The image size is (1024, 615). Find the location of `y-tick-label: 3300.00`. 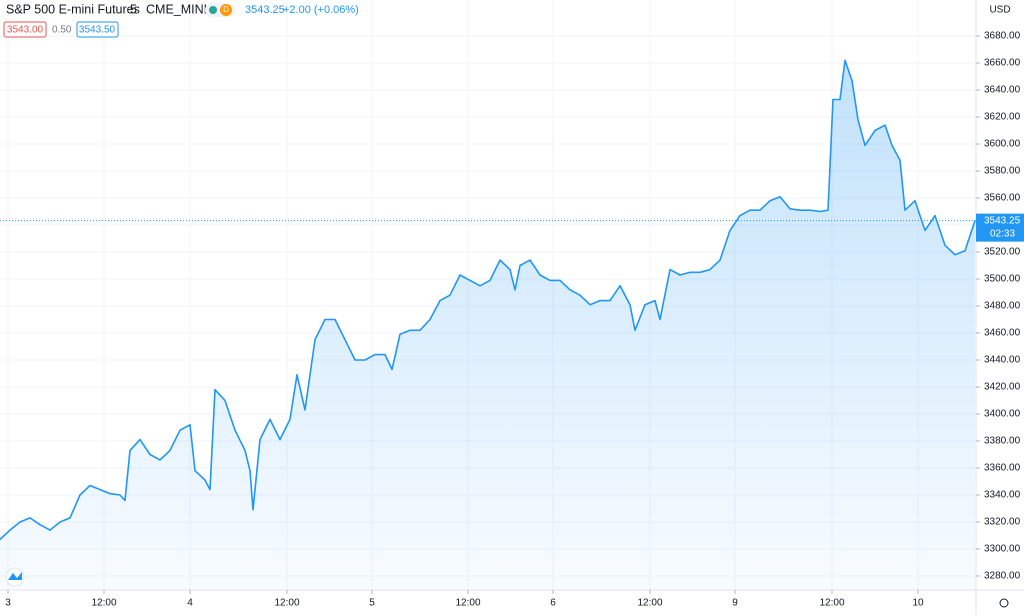

y-tick-label: 3300.00 is located at coordinates (1002, 549).